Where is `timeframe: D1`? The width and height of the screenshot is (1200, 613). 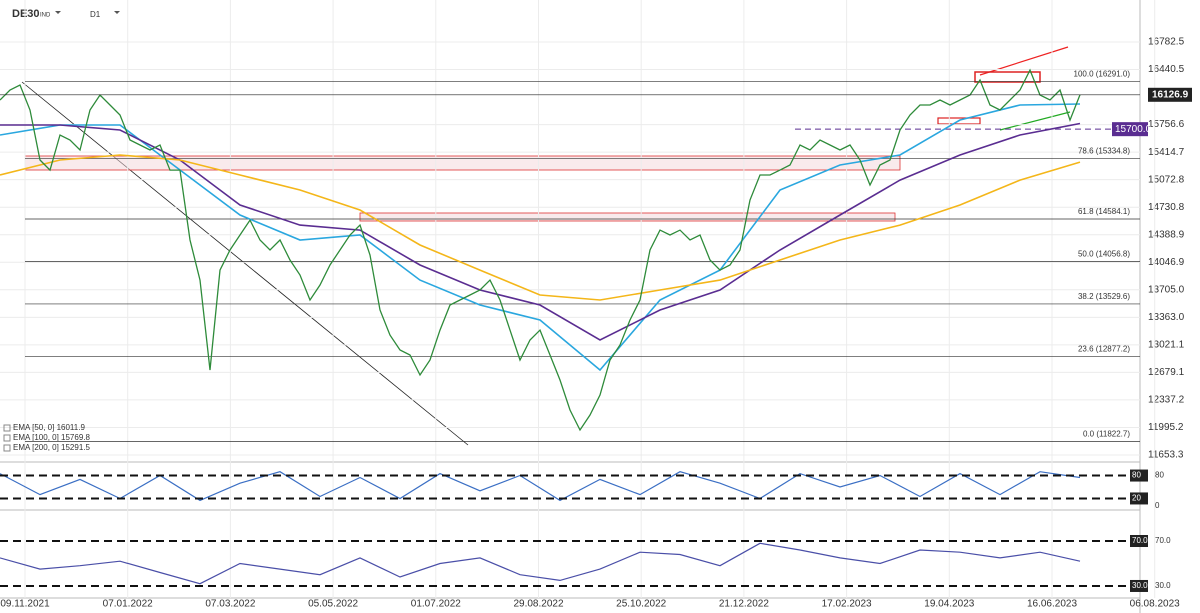
timeframe: D1 is located at coordinates (95, 14).